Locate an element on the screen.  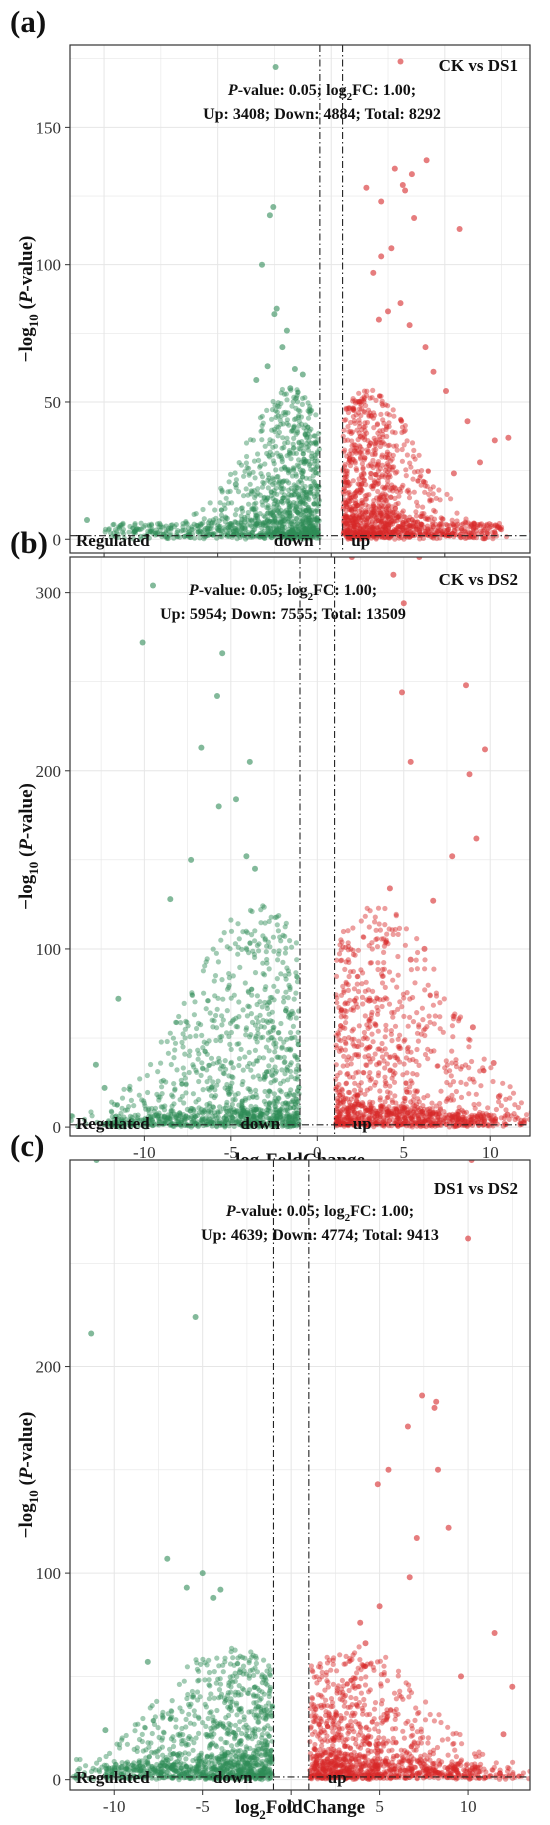
x-tick-label: -5 is located at coordinates (231, 1152).